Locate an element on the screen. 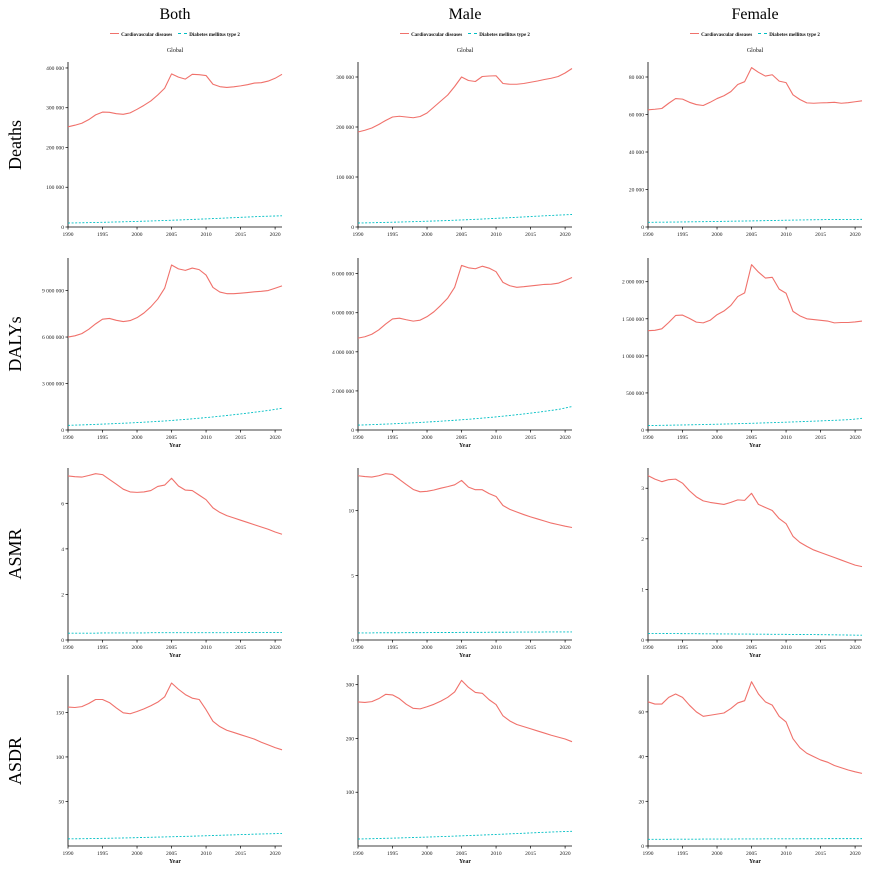 The height and width of the screenshot is (874, 872). subplot-title: Global is located at coordinates (755, 51).